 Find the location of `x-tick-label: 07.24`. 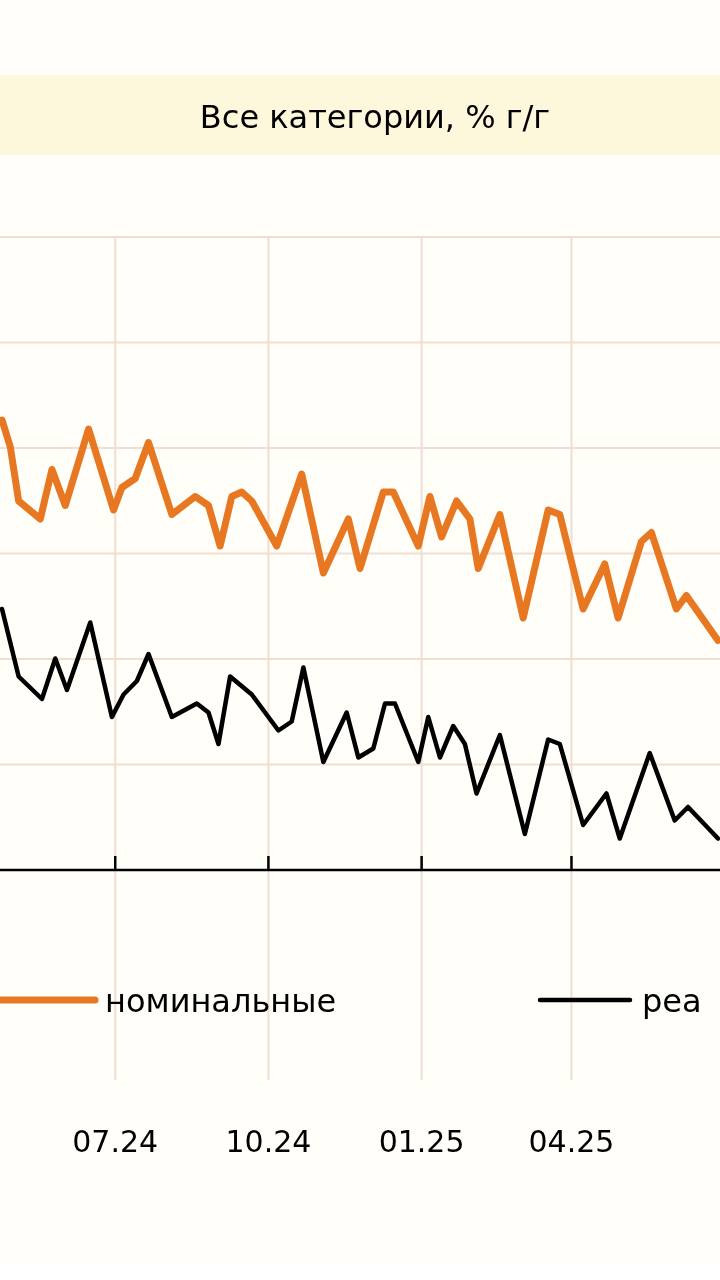

x-tick-label: 07.24 is located at coordinates (115, 1141).